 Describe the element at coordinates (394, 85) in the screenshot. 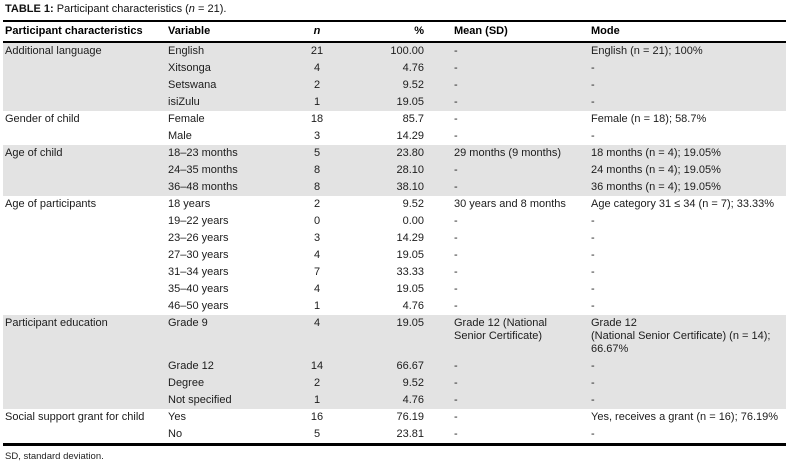

I see `table-row: Setswana 2 9.52 - -` at that location.